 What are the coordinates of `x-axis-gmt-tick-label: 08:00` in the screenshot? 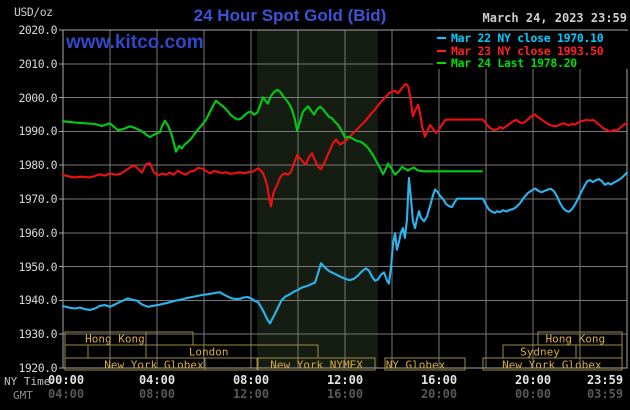 It's located at (157, 394).